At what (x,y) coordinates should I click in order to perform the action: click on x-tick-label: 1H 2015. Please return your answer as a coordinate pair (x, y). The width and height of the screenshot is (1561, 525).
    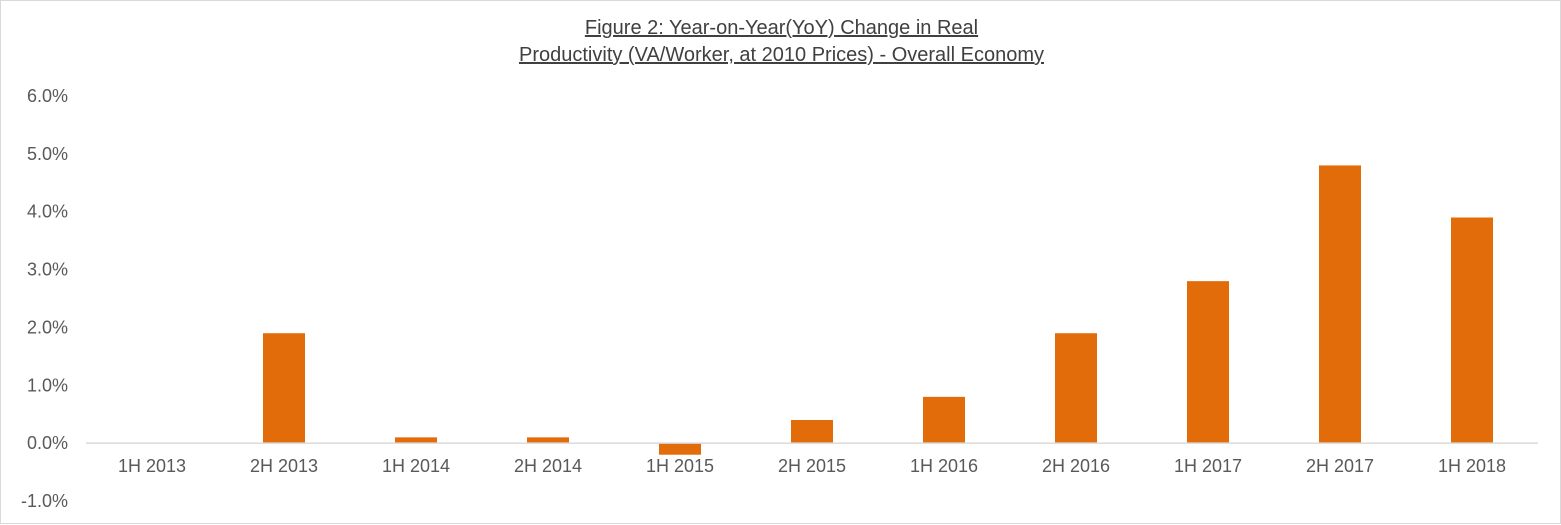
    Looking at the image, I should click on (680, 466).